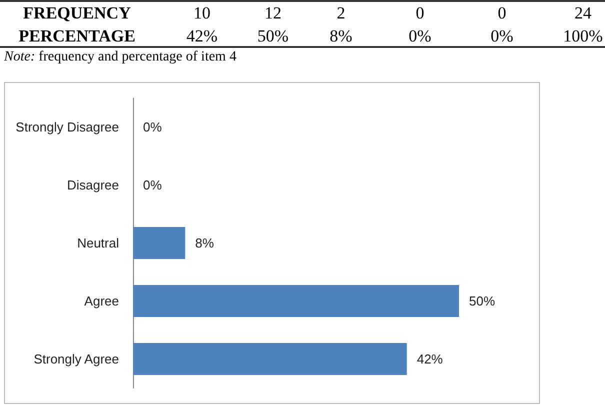 The width and height of the screenshot is (605, 406). Describe the element at coordinates (583, 36) in the screenshot. I see `text: 100%` at that location.